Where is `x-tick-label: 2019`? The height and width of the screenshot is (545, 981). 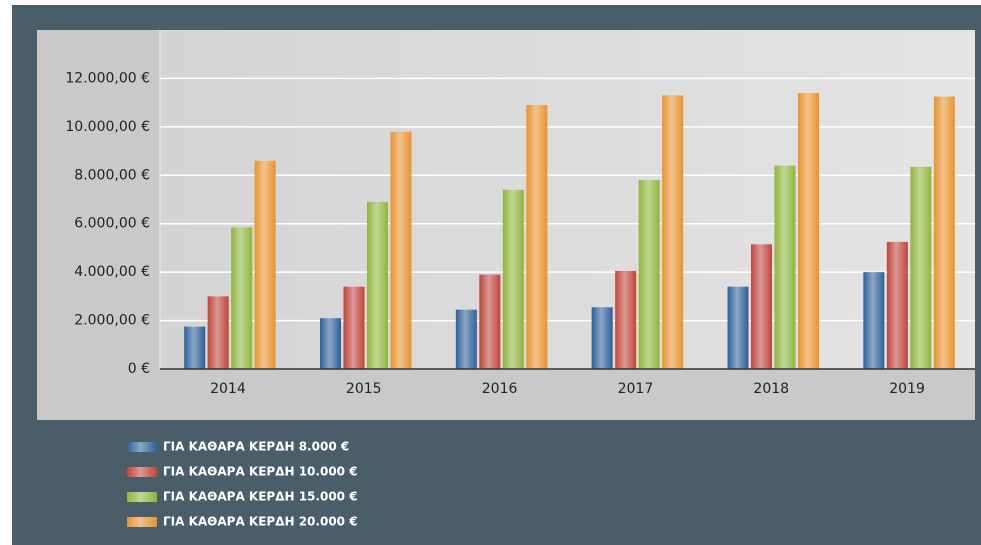
x-tick-label: 2019 is located at coordinates (907, 389).